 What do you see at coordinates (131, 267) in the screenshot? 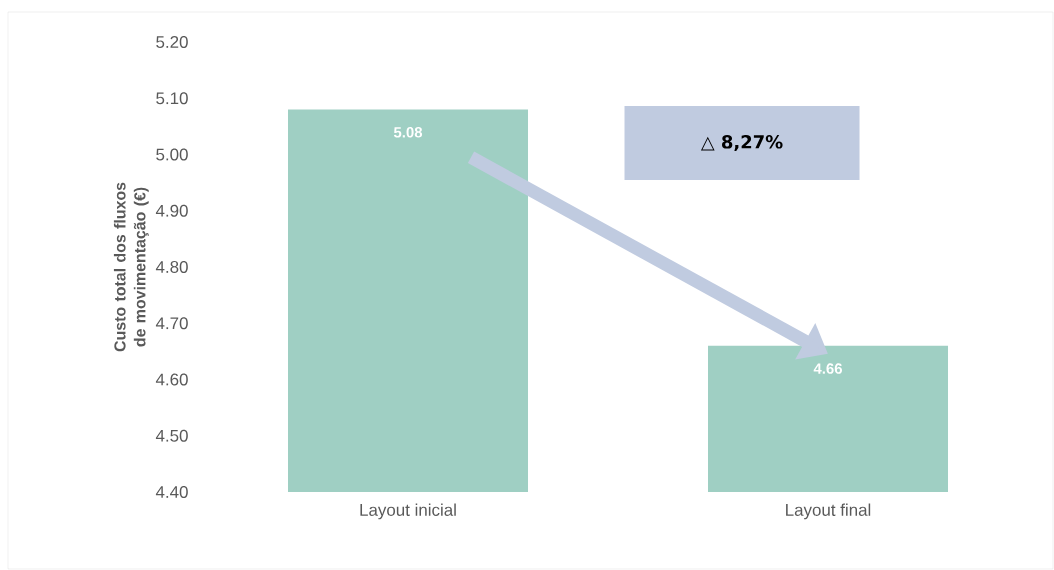
I see `y-axis-title: Custo total dos fluxos de movimentação (€)` at bounding box center [131, 267].